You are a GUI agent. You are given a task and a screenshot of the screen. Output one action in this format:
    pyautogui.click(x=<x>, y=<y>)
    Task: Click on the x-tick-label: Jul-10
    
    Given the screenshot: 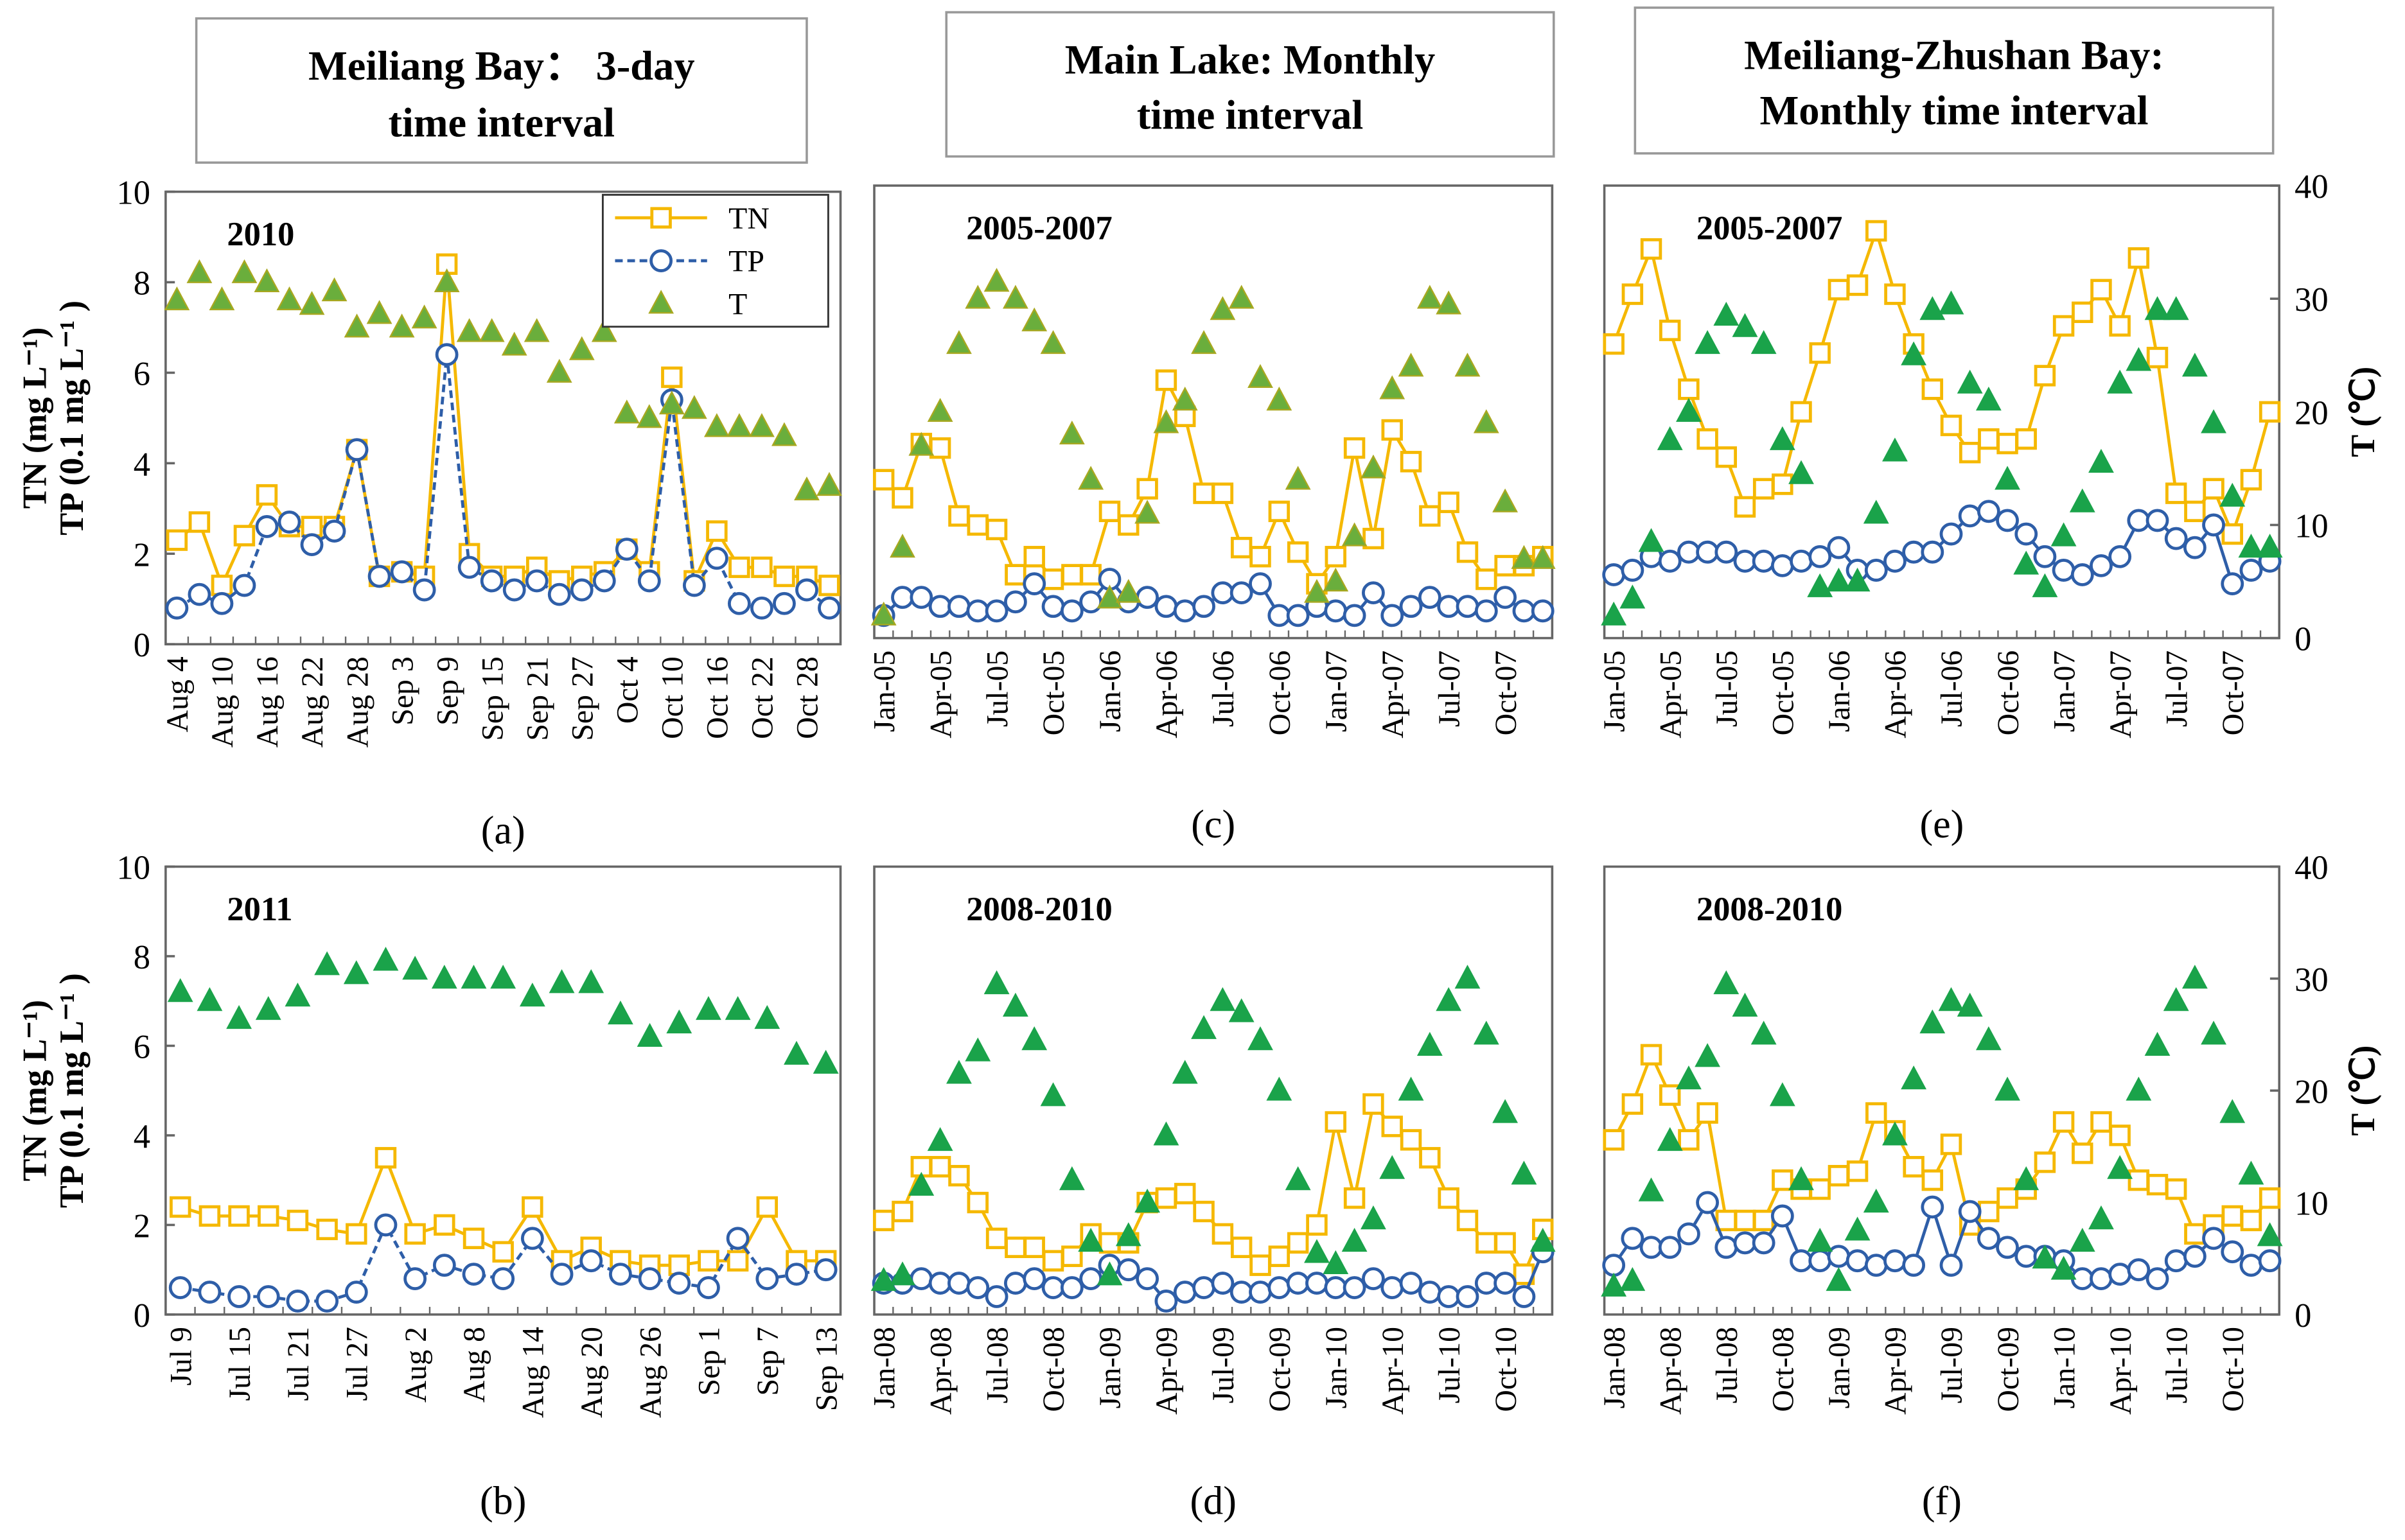 What is the action you would take?
    pyautogui.click(x=2177, y=1365)
    